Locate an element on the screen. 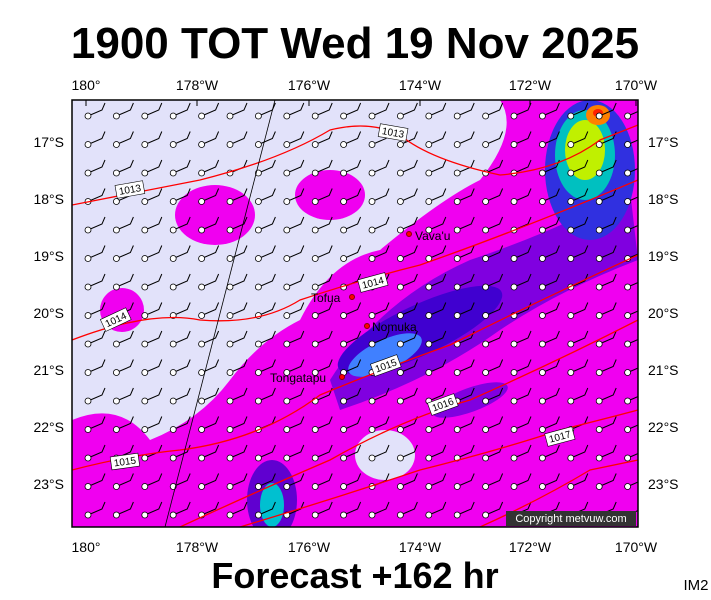 Image resolution: width=711 pixels, height=600 pixels. lon-label-bottom: 176°W is located at coordinates (309, 547).